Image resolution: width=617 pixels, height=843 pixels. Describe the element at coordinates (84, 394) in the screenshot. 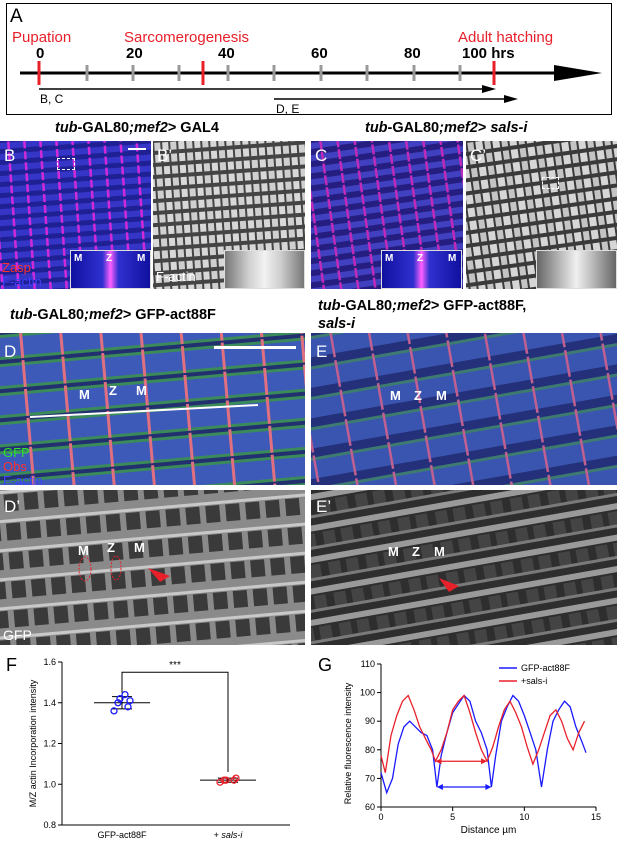

I see `d-label-m1: M` at that location.